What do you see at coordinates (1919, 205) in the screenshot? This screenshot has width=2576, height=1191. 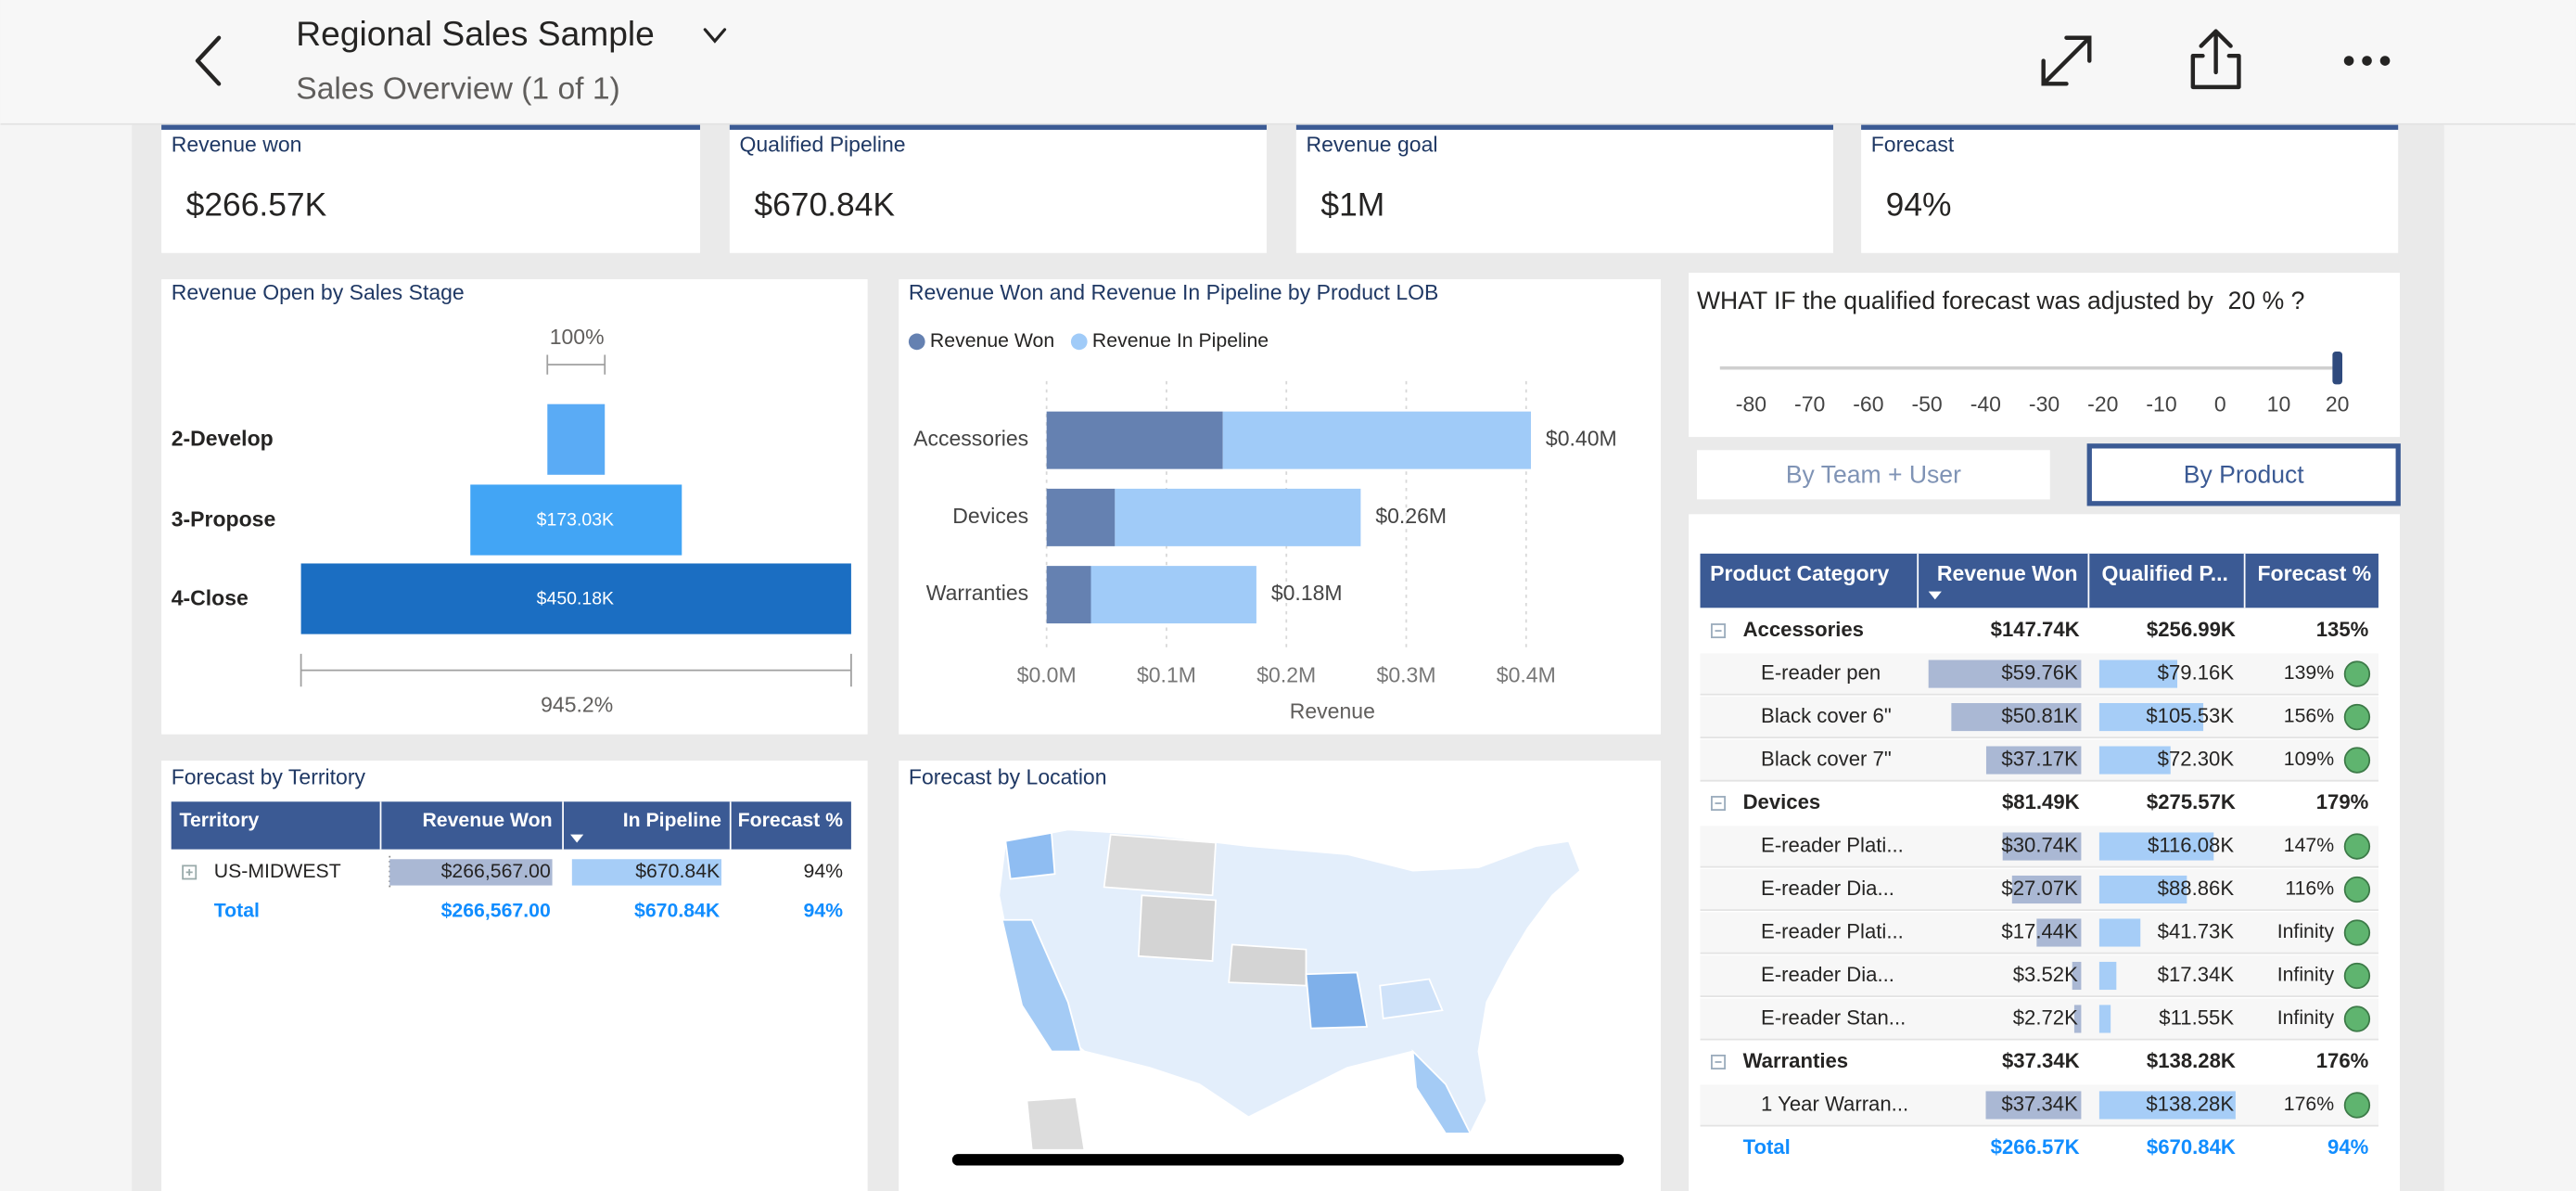 I see `kpi-value: 94%` at bounding box center [1919, 205].